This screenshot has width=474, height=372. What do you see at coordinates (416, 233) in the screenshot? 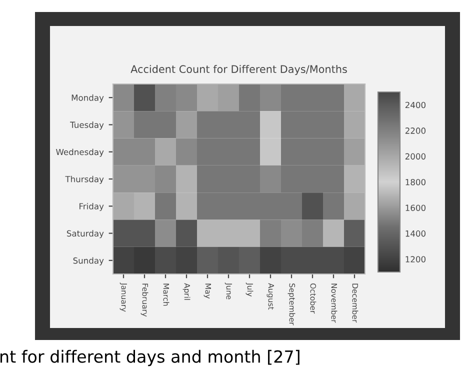
I see `color-bar-label: 1400` at bounding box center [416, 233].